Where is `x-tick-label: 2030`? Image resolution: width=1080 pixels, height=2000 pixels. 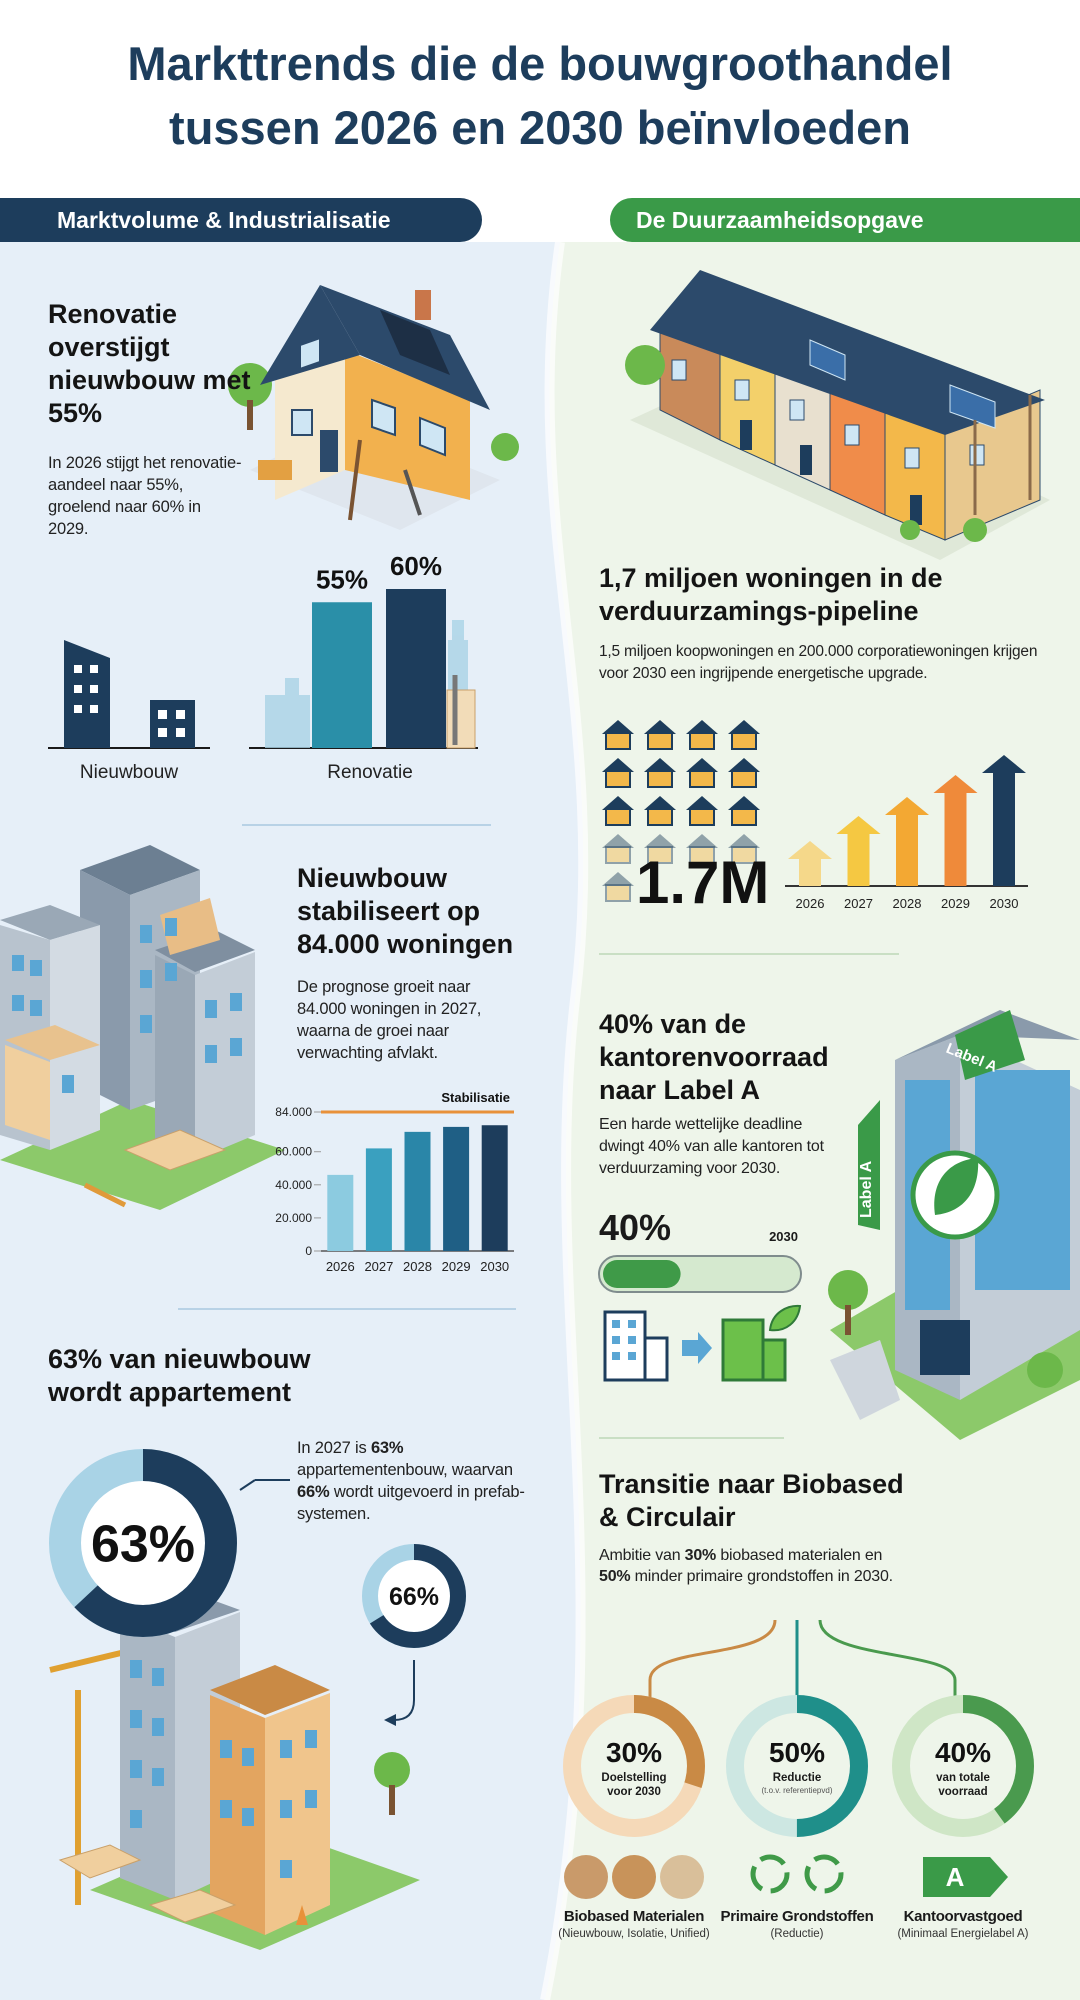 x-tick-label: 2030 is located at coordinates (494, 1266).